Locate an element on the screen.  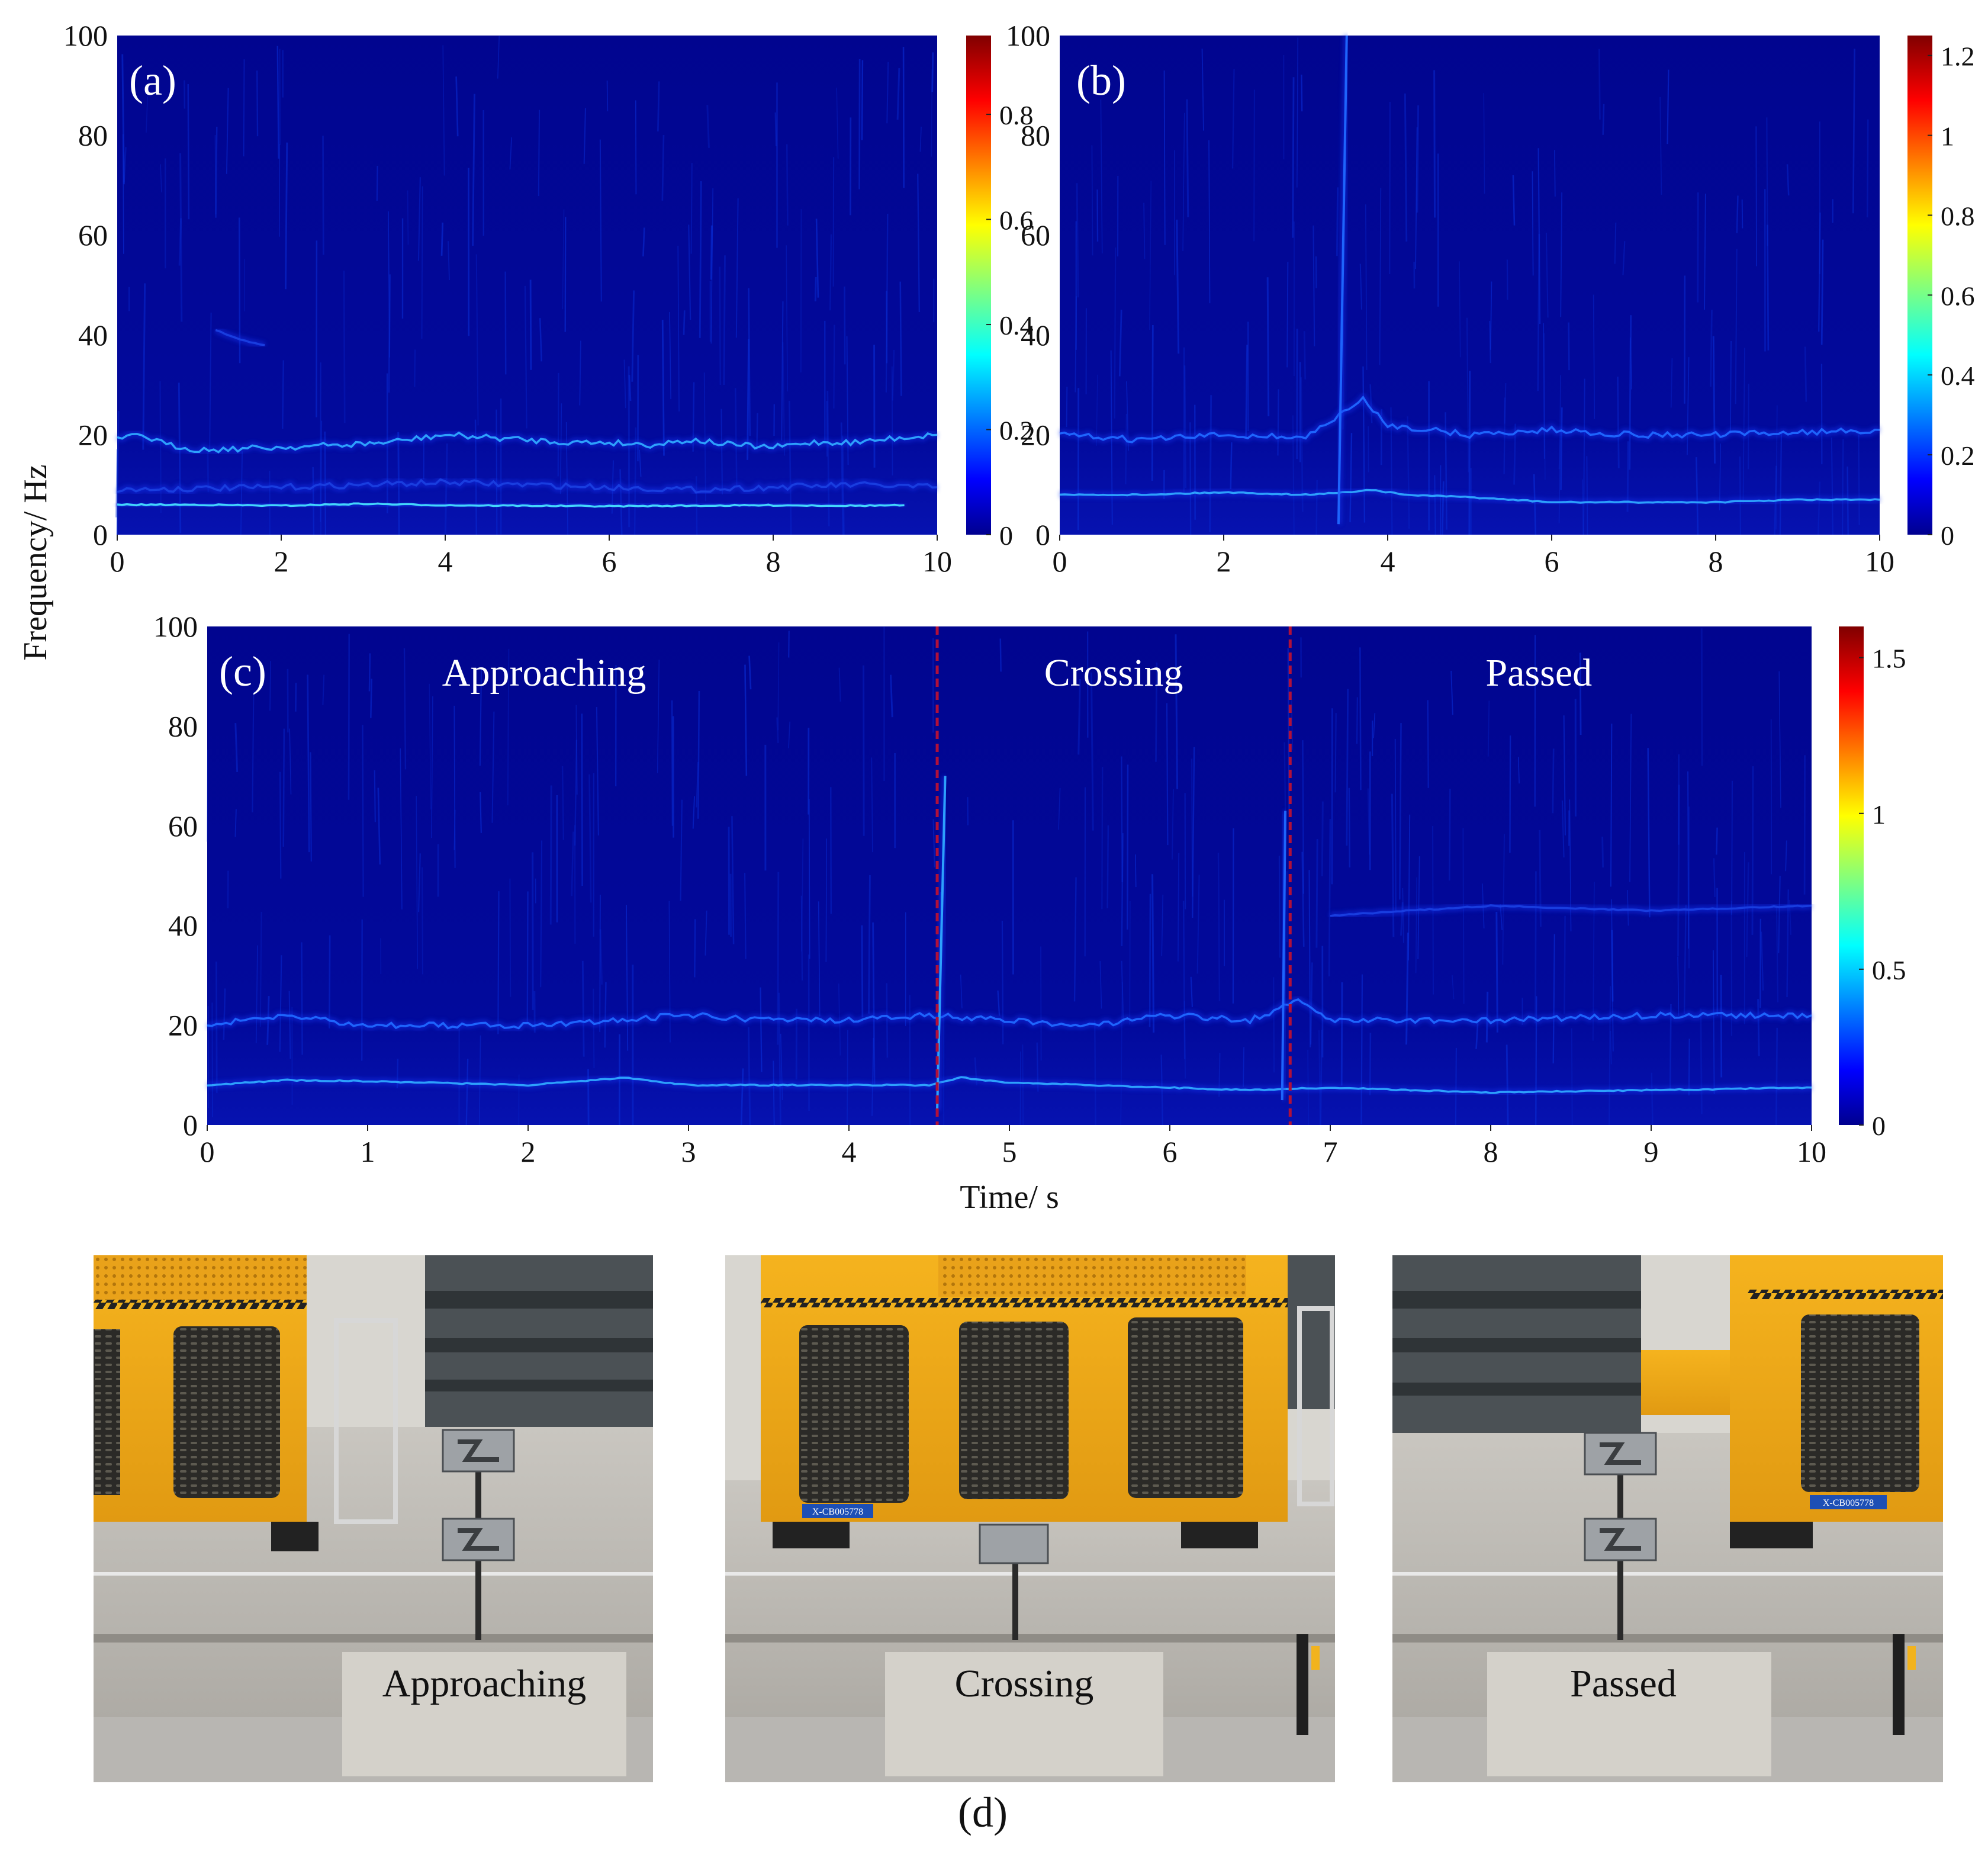
x-tick-label: 6 is located at coordinates (609, 561).